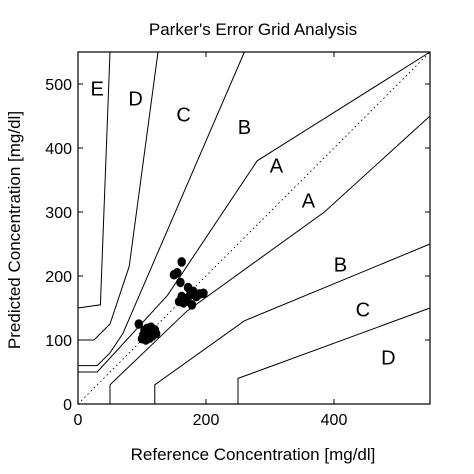 The image size is (474, 474). I want to click on x-tick-label: 0, so click(78, 420).